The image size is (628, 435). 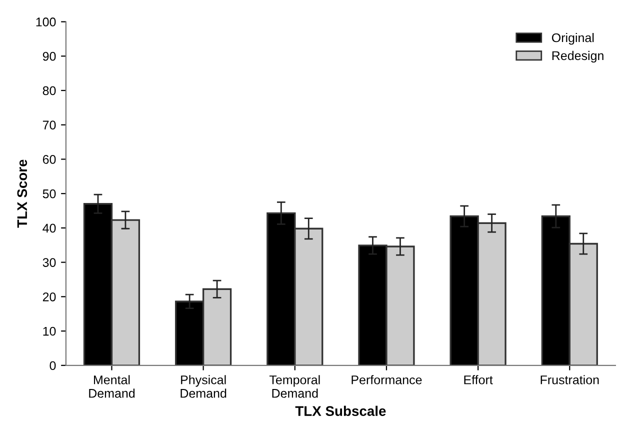 I want to click on y-tick-label: 0, so click(x=53, y=365).